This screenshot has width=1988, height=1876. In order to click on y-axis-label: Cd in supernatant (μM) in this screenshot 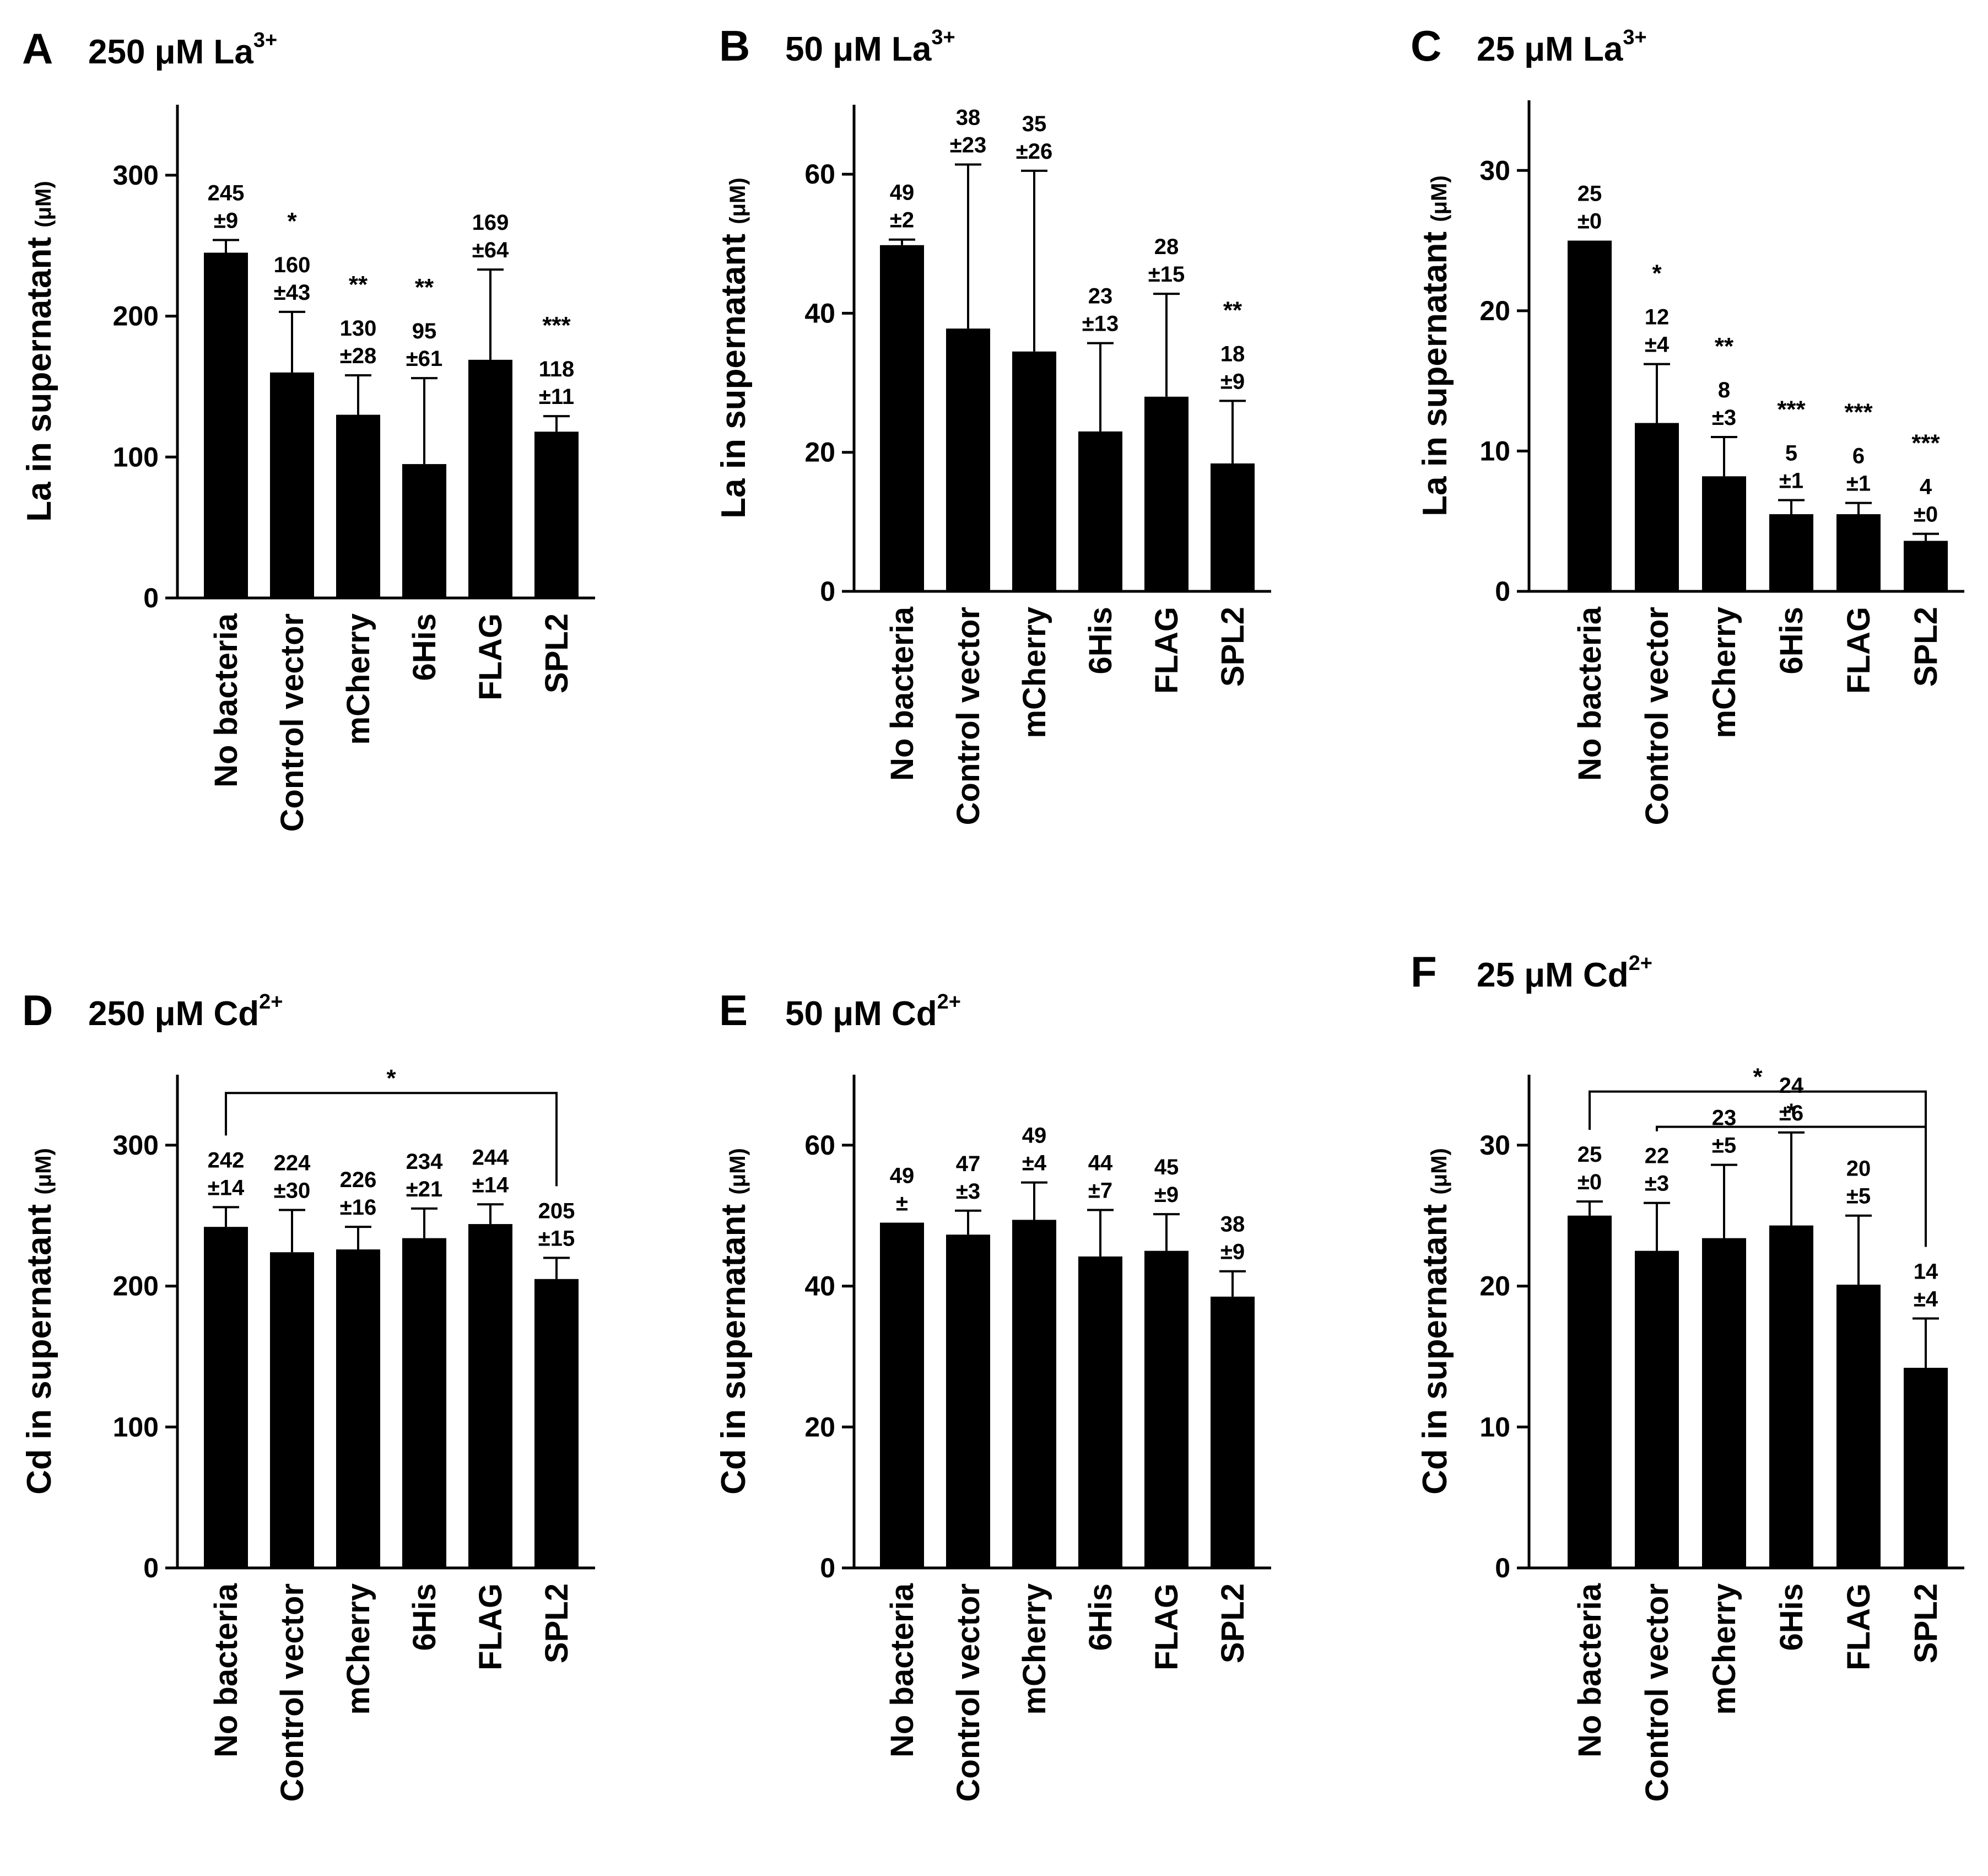, I will do `click(1435, 1321)`.